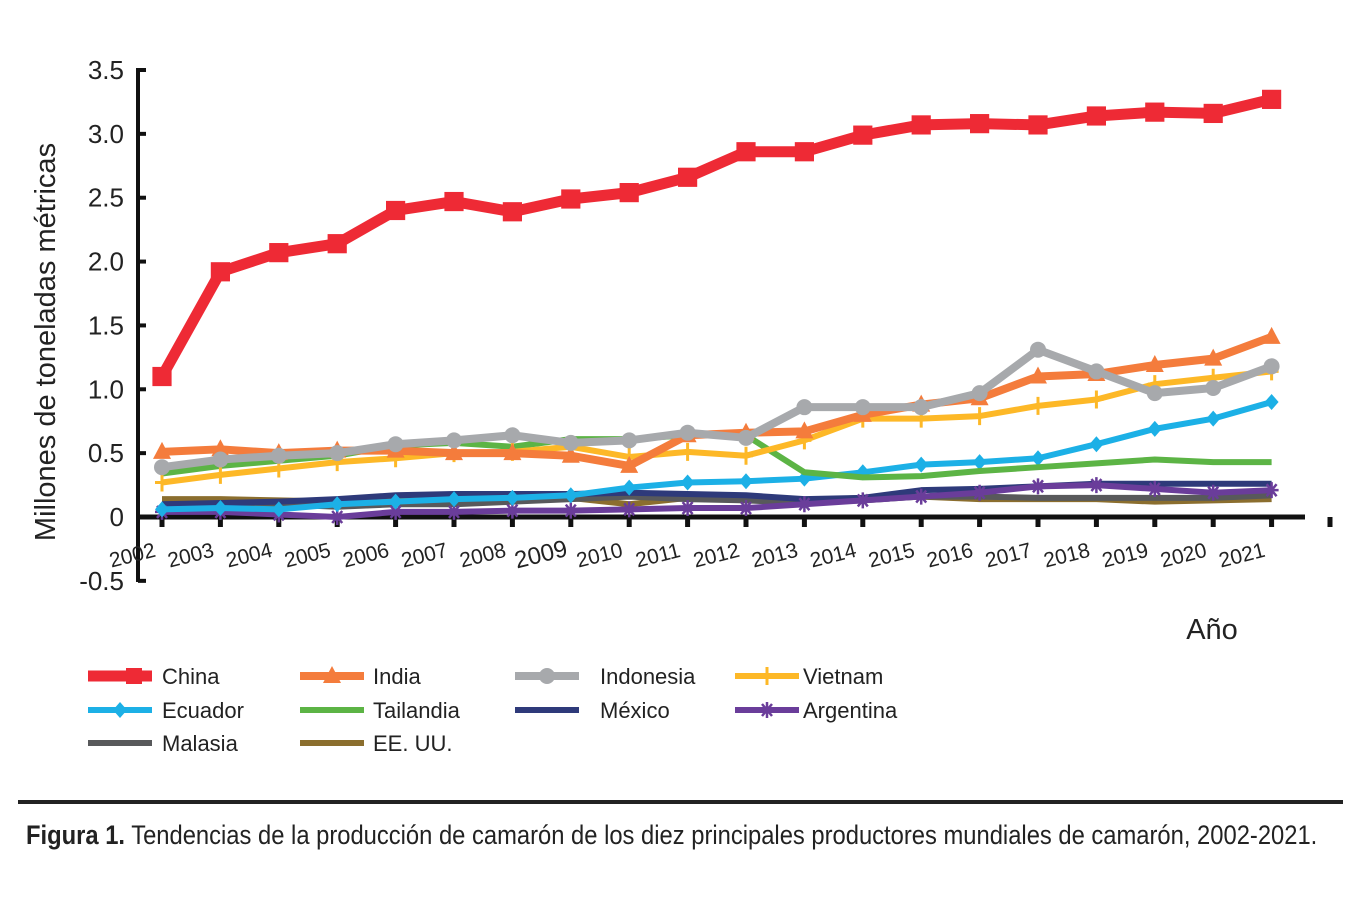  What do you see at coordinates (101, 581) in the screenshot?
I see `y-tick-label: -0.5` at bounding box center [101, 581].